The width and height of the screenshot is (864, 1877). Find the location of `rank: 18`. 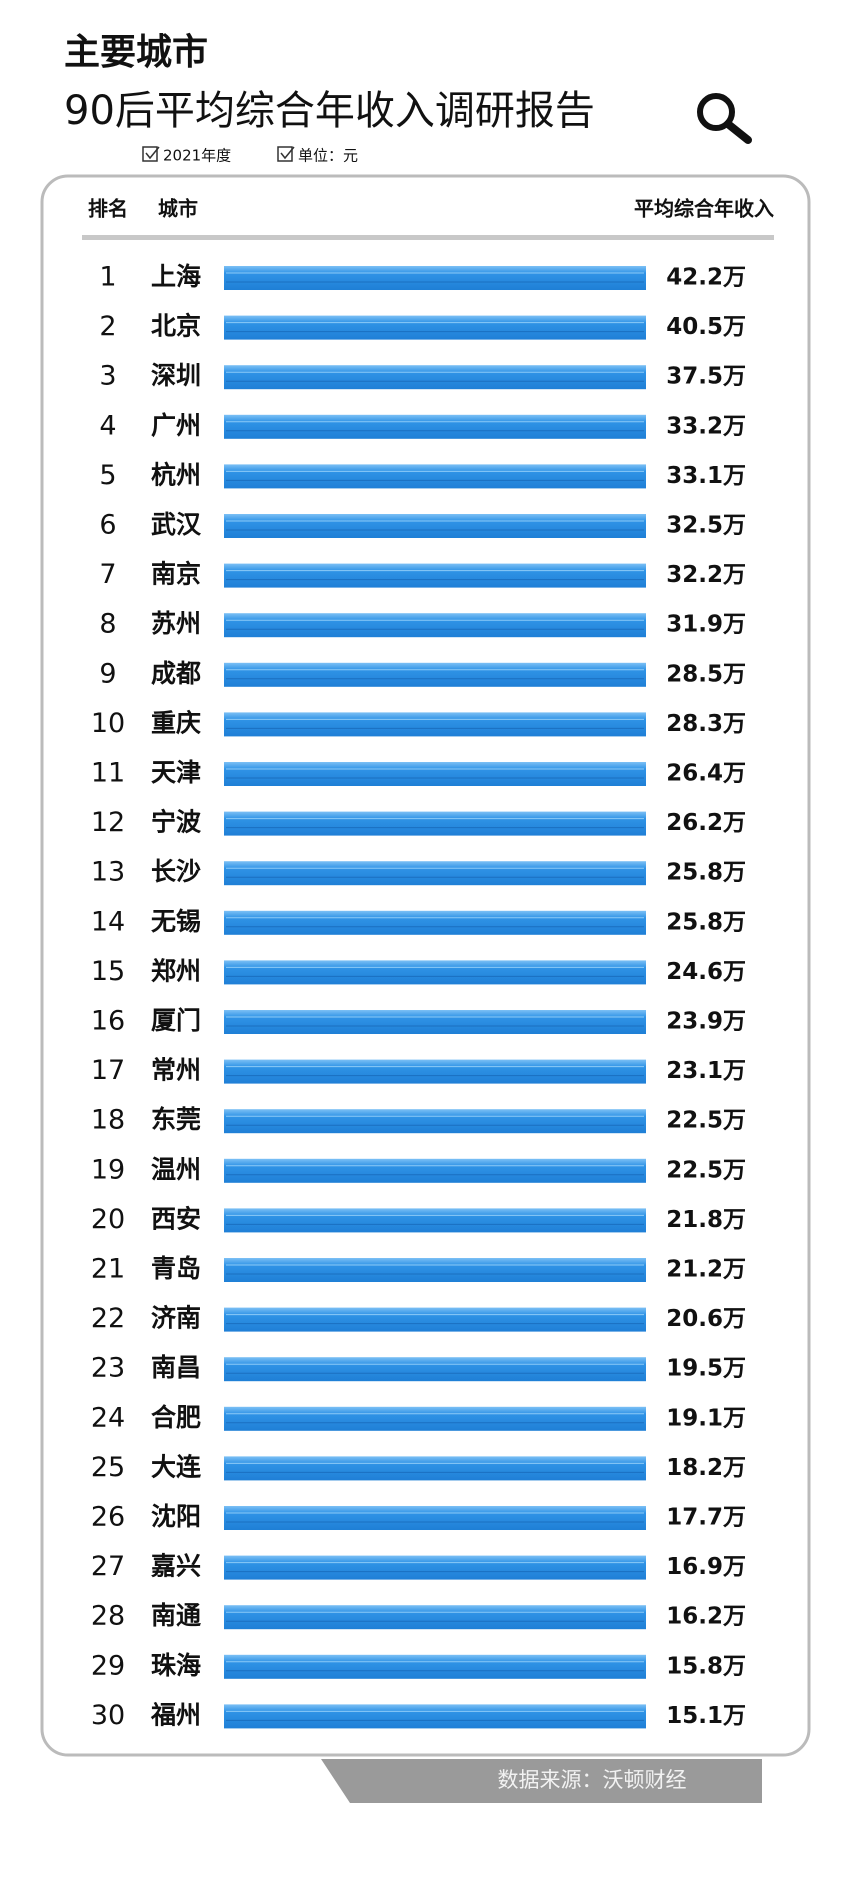

rank: 18 is located at coordinates (108, 1120).